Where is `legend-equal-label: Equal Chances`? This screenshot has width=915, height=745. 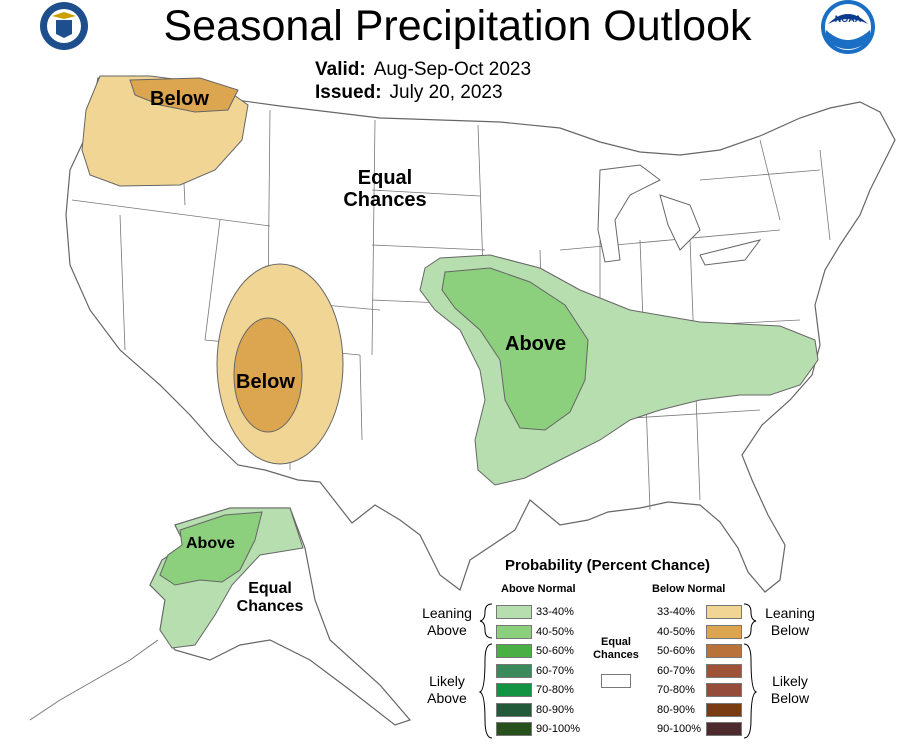
legend-equal-label: Equal Chances is located at coordinates (616, 649).